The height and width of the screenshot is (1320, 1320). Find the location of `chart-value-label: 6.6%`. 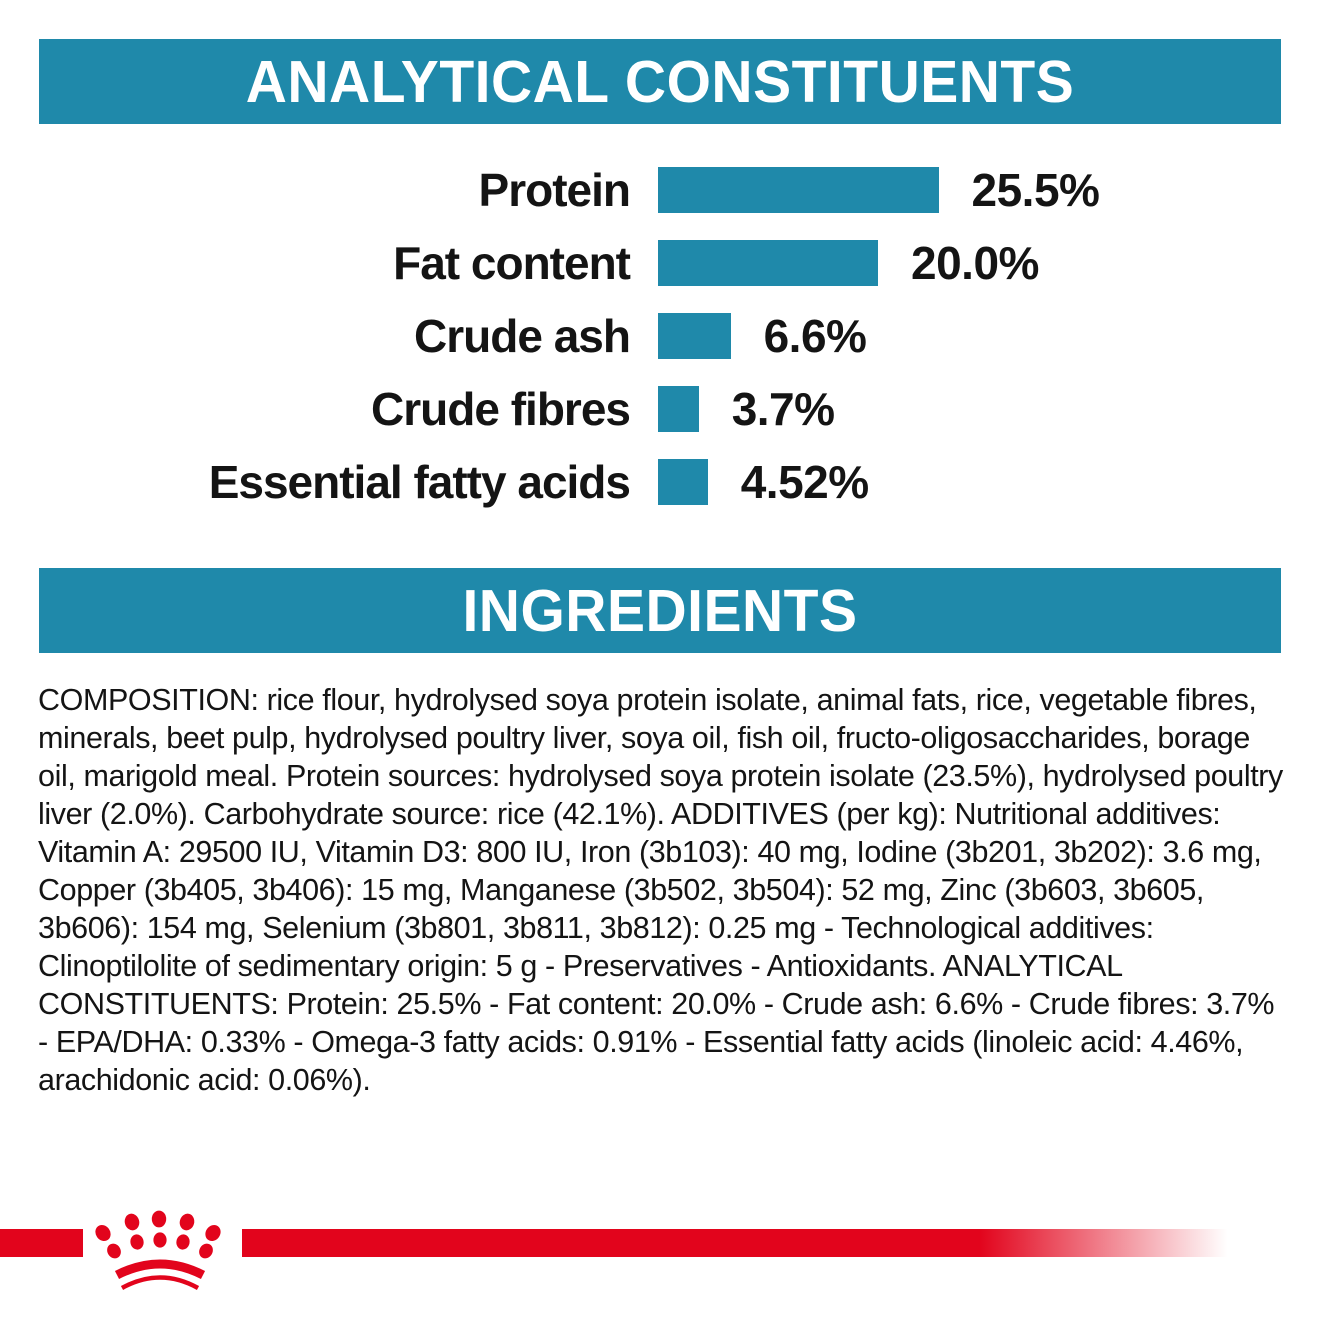

chart-value-label: 6.6% is located at coordinates (815, 335).